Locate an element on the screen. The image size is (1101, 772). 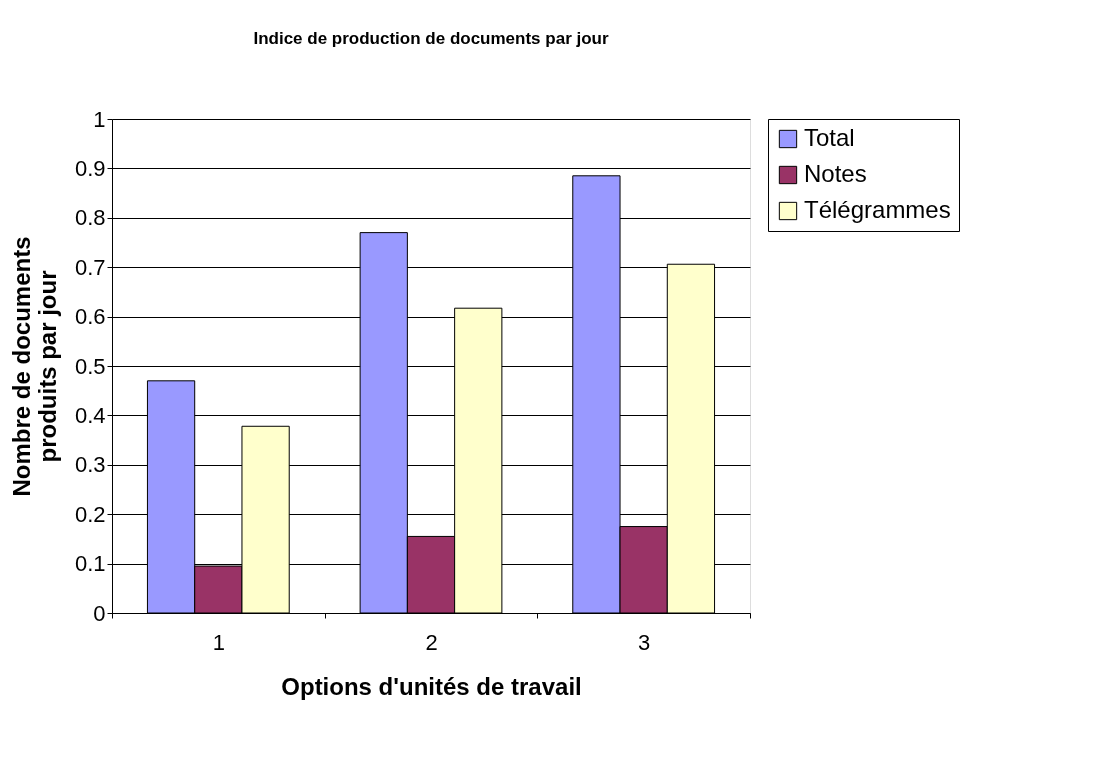
x-tick-label: 1 is located at coordinates (218, 642).